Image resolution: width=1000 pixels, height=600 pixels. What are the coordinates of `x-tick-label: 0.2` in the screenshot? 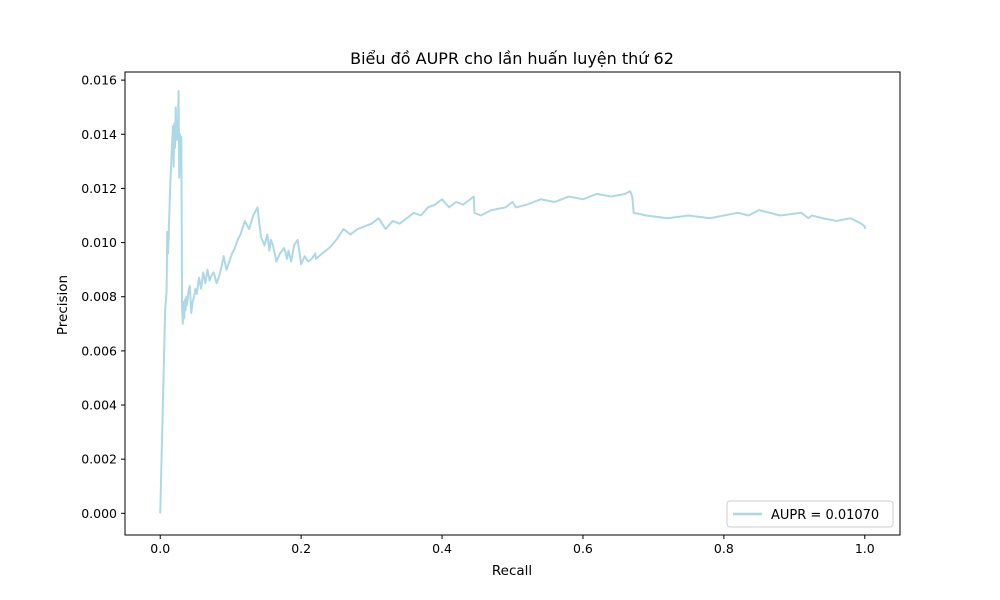 It's located at (301, 548).